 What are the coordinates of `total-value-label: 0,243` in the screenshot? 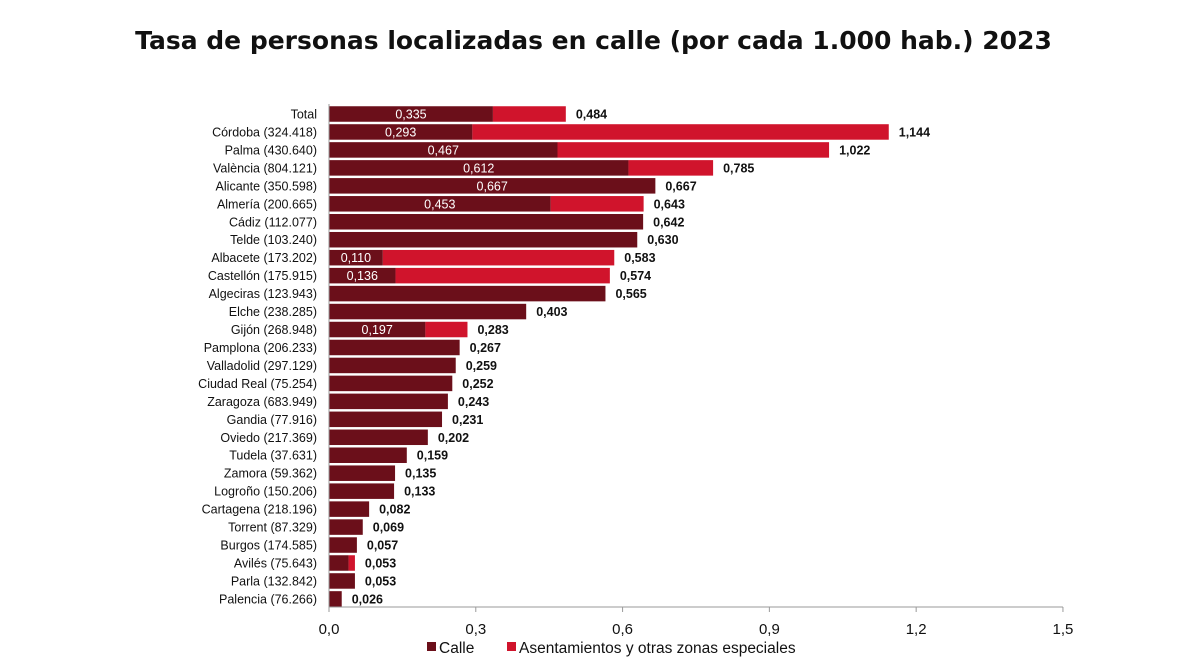 It's located at (473, 402).